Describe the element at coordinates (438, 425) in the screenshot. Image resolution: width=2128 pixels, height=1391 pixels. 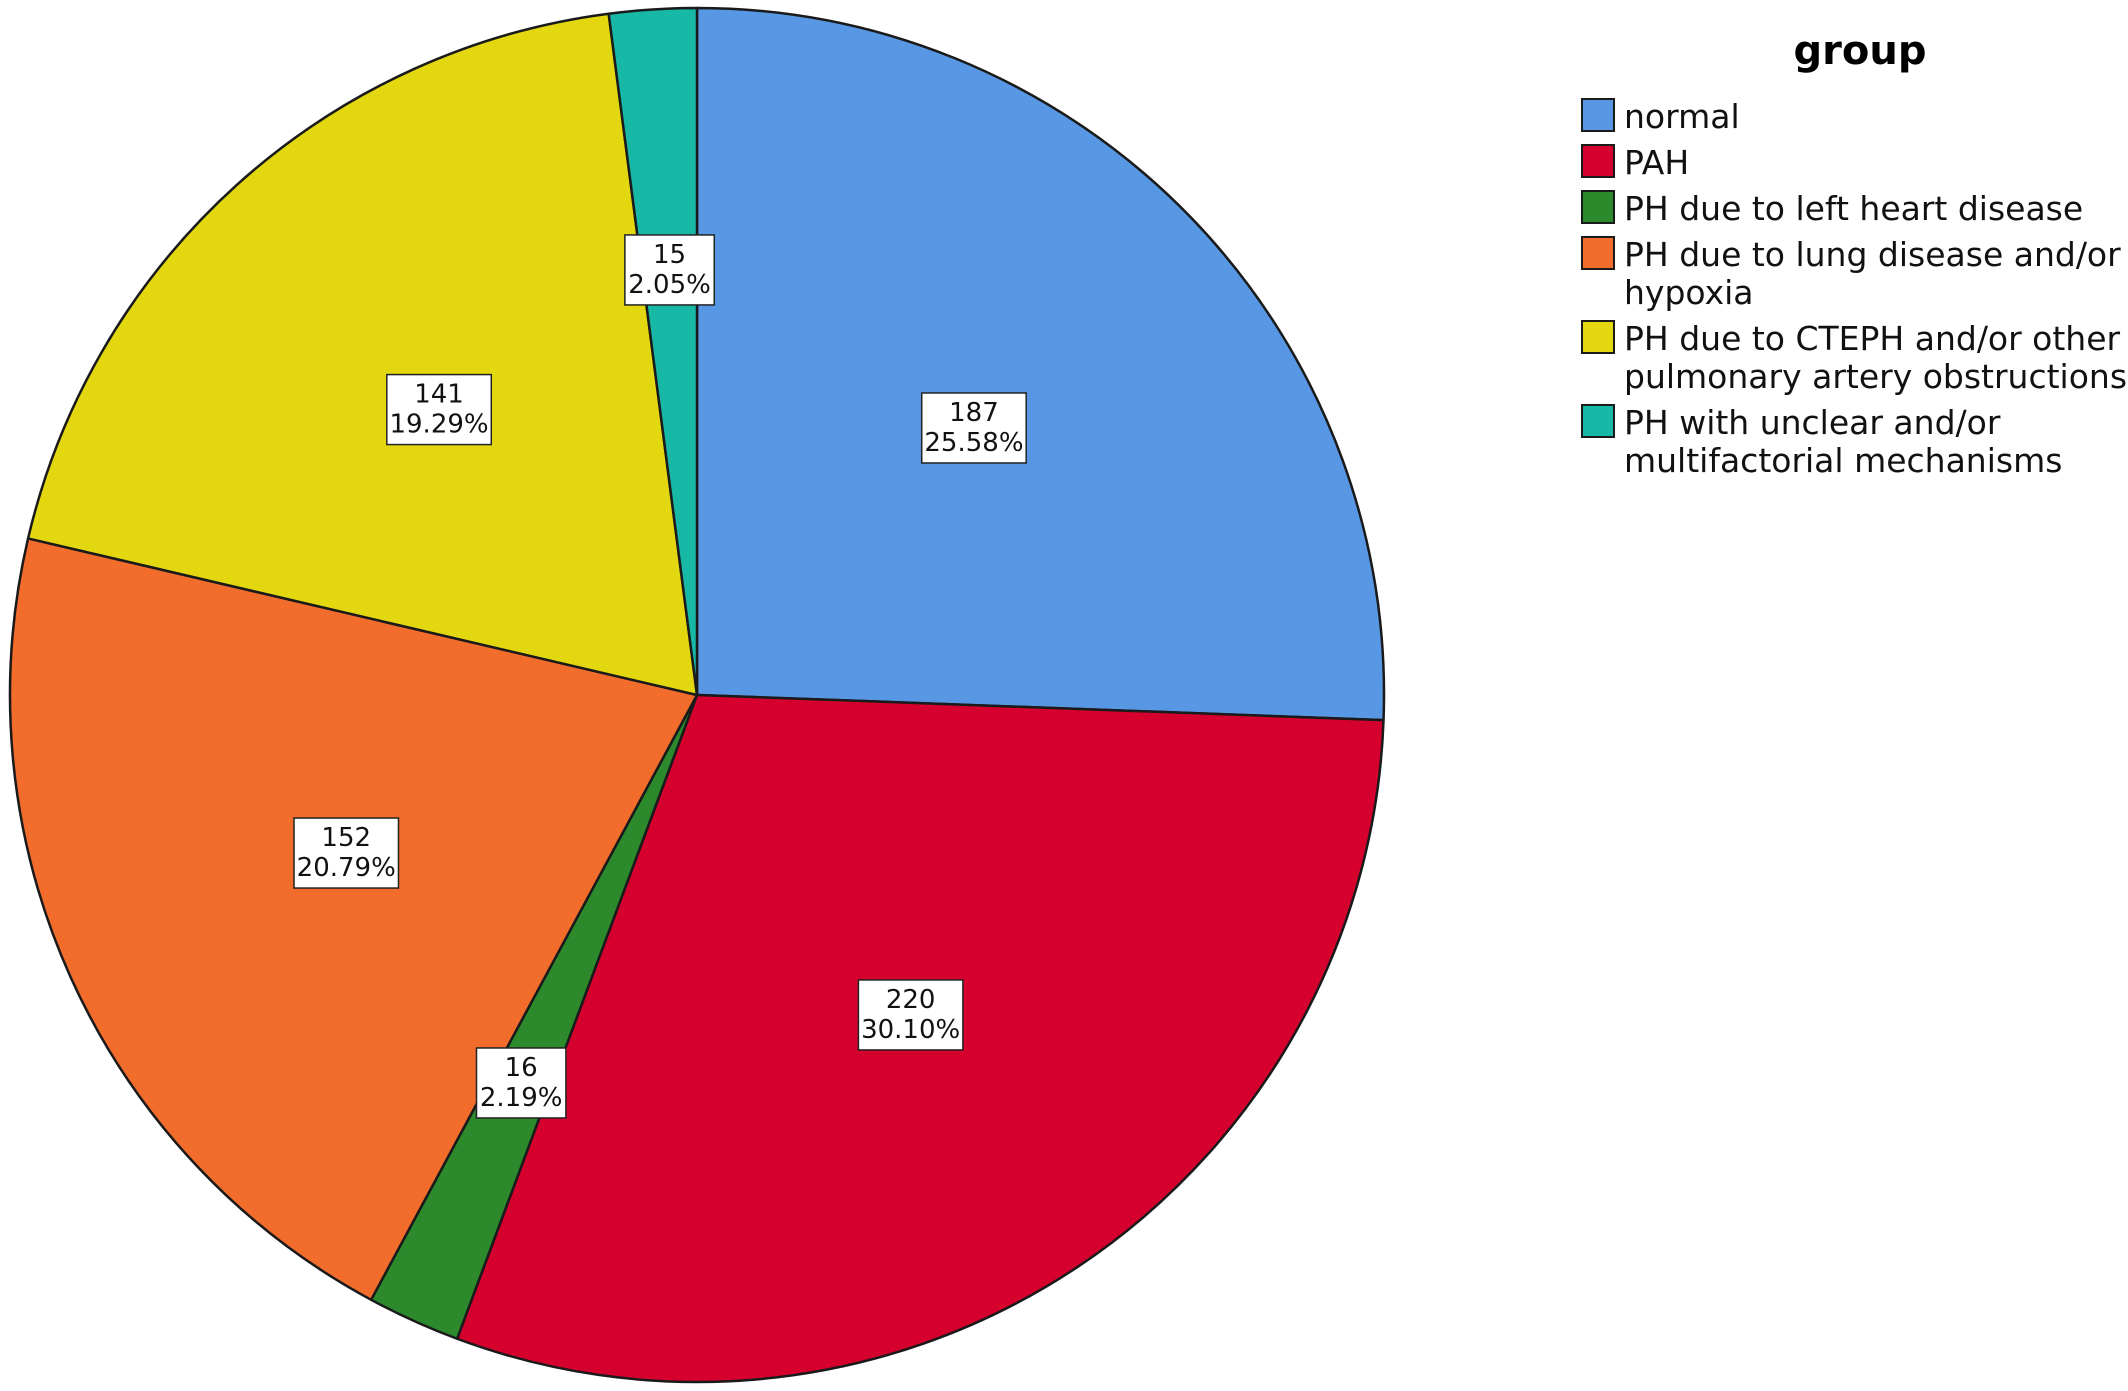
I see `data-label-percent: 19.29%` at that location.